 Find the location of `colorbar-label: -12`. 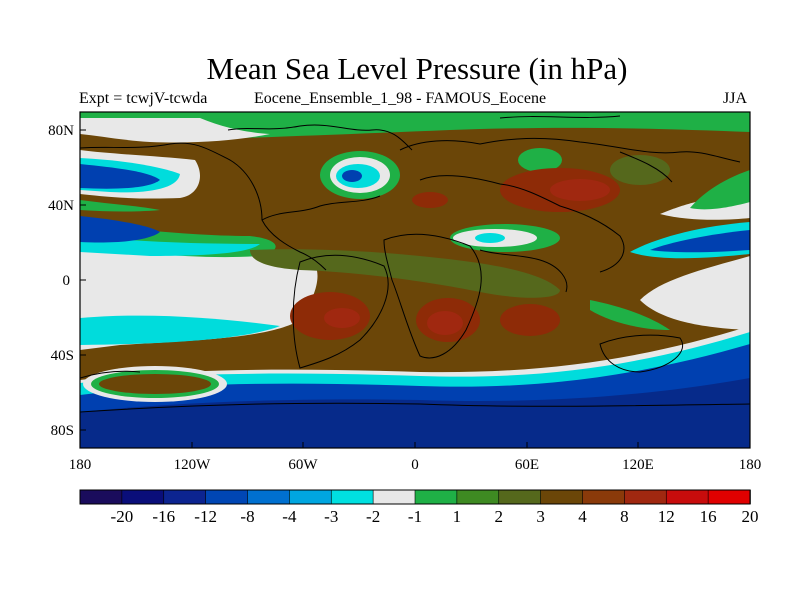

colorbar-label: -12 is located at coordinates (205, 516).